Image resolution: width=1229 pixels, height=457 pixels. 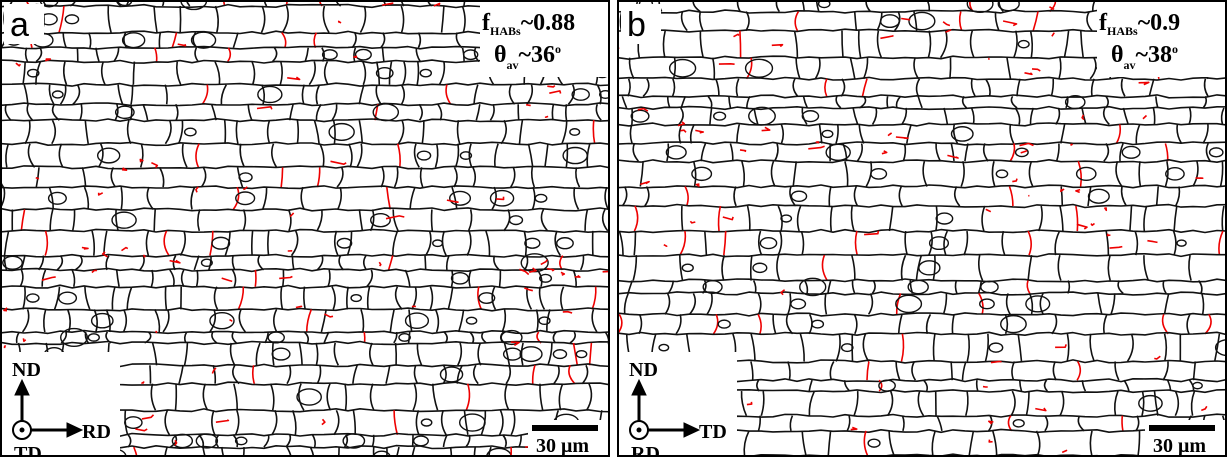 I want to click on value: ~0.9, so click(x=1159, y=23).